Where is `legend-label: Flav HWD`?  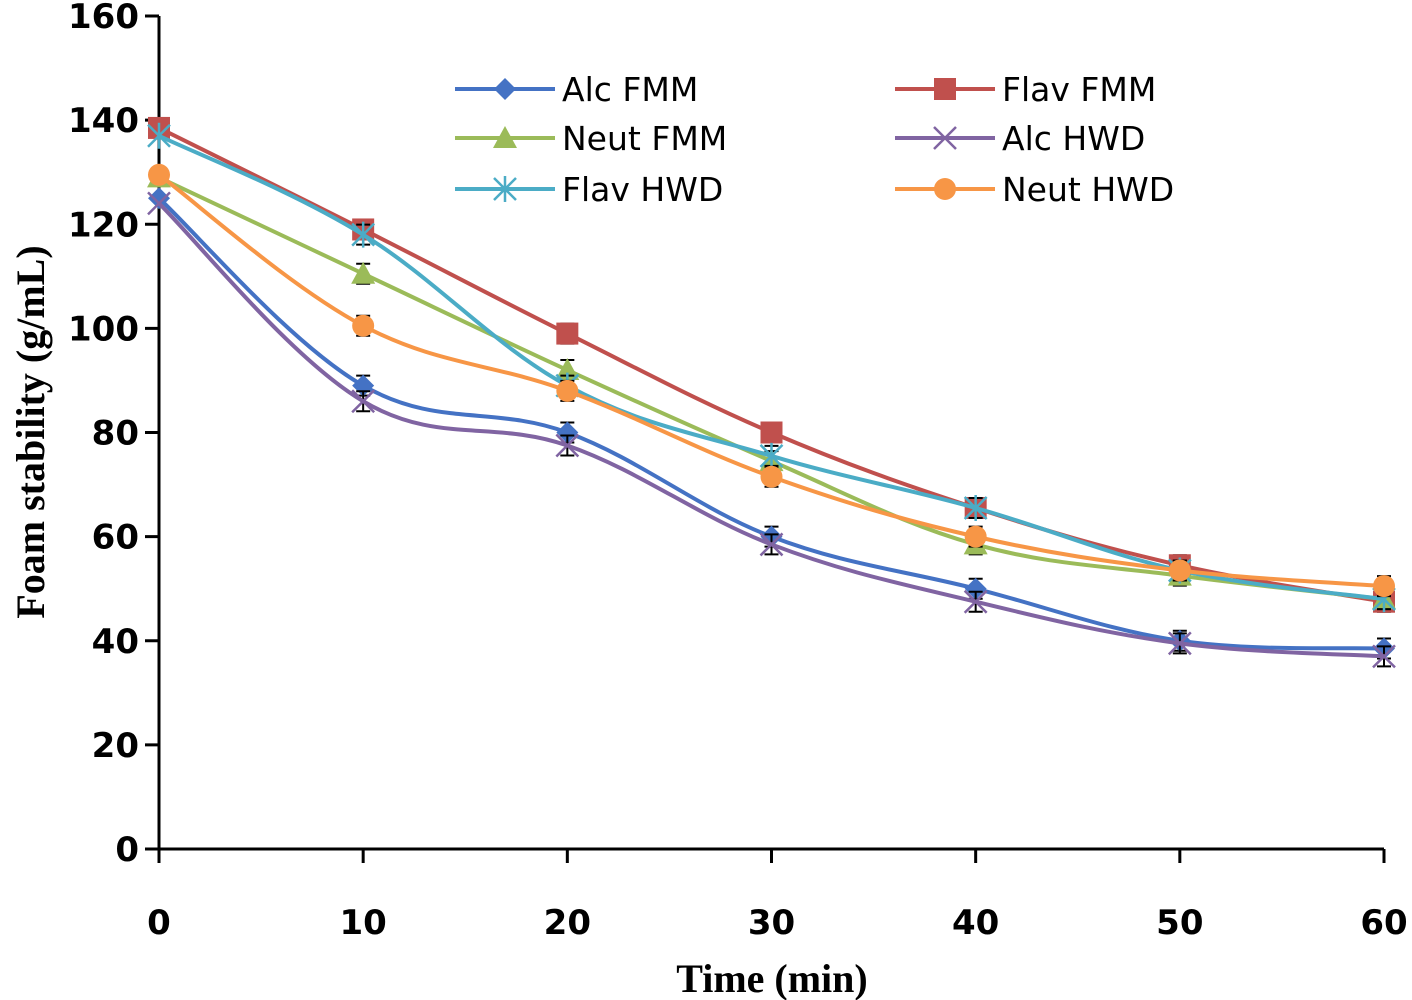 legend-label: Flav HWD is located at coordinates (642, 189).